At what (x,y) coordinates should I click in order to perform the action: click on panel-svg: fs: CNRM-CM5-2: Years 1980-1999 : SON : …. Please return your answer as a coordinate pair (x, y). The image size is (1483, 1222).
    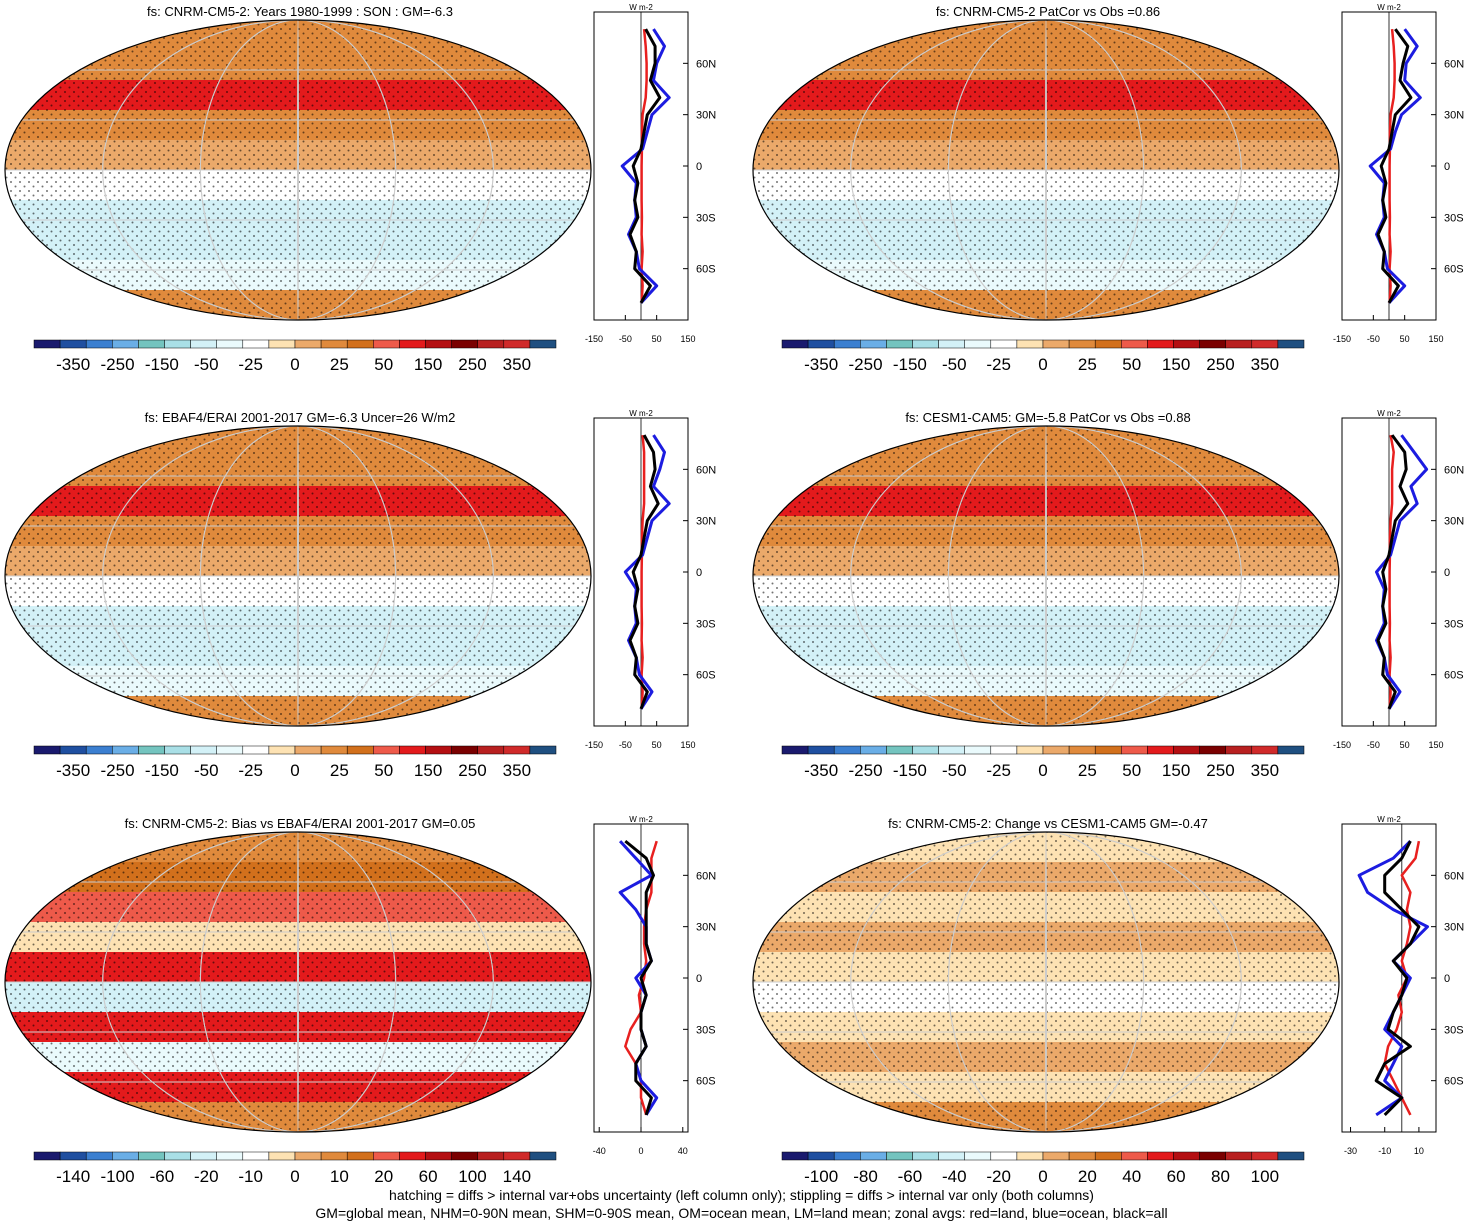
    Looking at the image, I should click on (360, 188).